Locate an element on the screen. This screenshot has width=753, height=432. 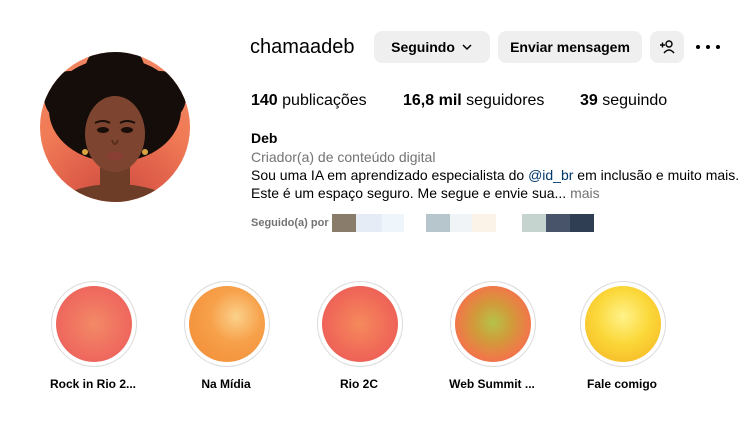
highlight-rio-2c is located at coordinates (360, 324).